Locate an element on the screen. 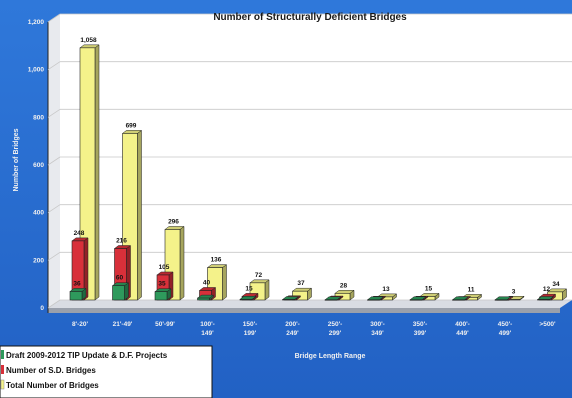 Image resolution: width=572 pixels, height=398 pixels. data-label: 28 is located at coordinates (344, 285).